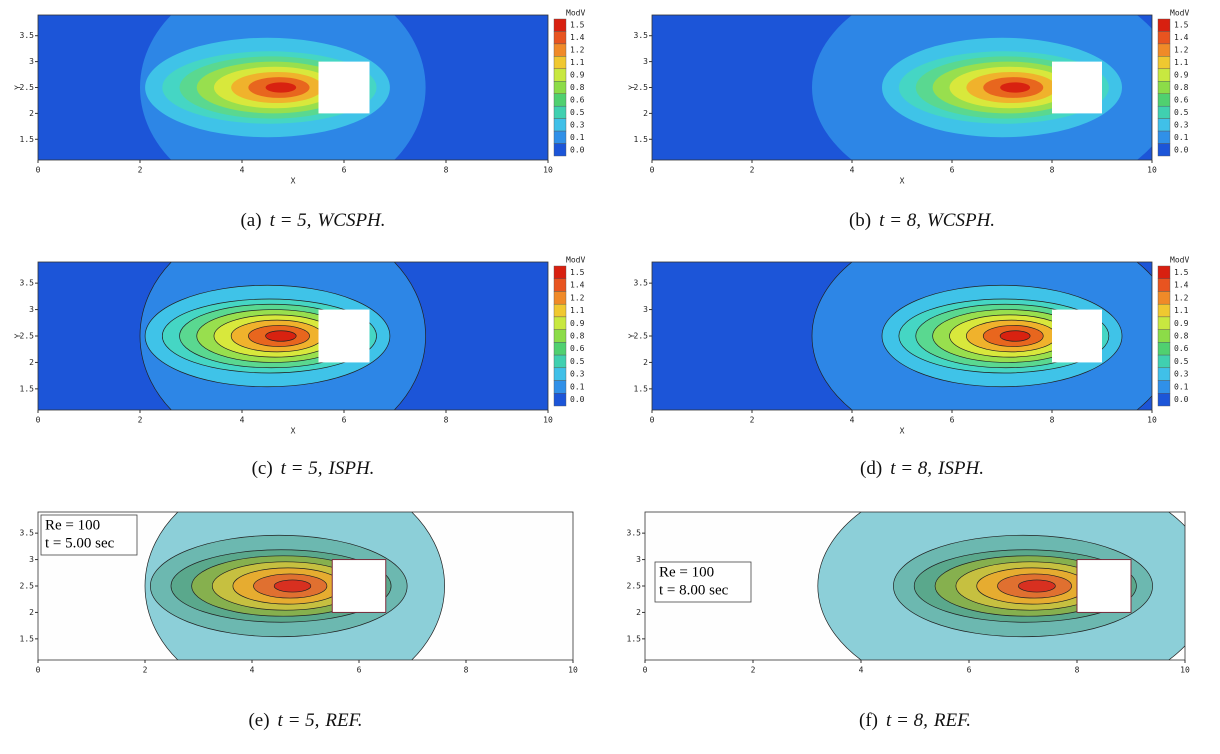  Describe the element at coordinates (250, 220) in the screenshot. I see `caption-label: (a)` at that location.